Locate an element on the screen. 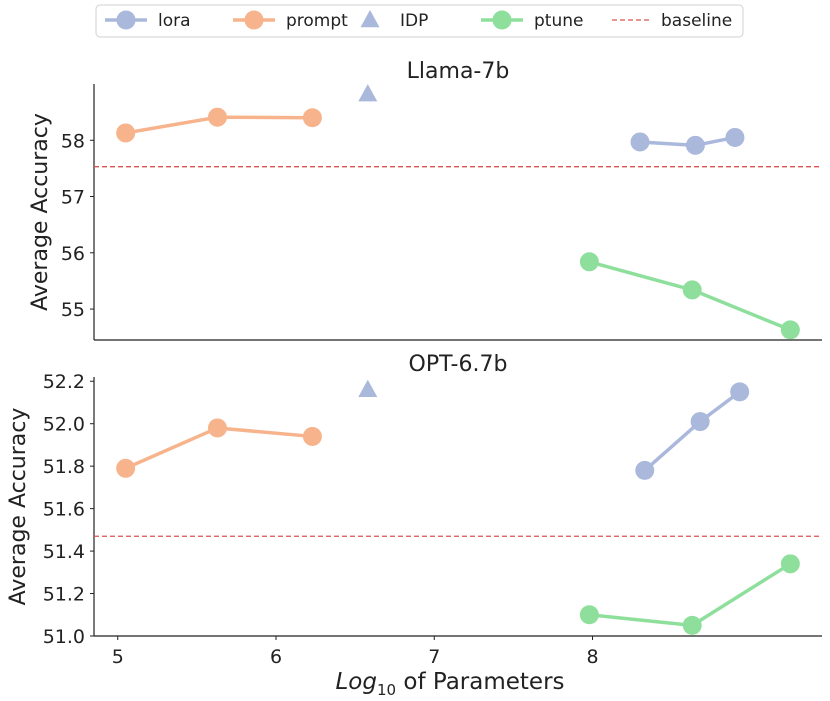 The width and height of the screenshot is (830, 701). y-tick-label: 57 is located at coordinates (73, 198).